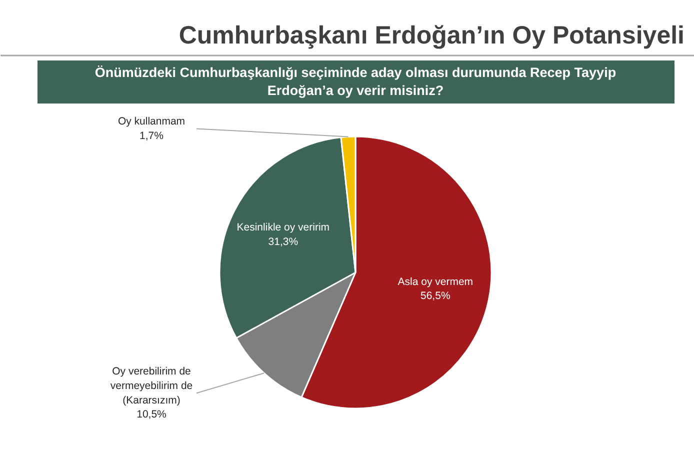 The height and width of the screenshot is (462, 694). I want to click on slice-label: Oy kullanmam, so click(152, 121).